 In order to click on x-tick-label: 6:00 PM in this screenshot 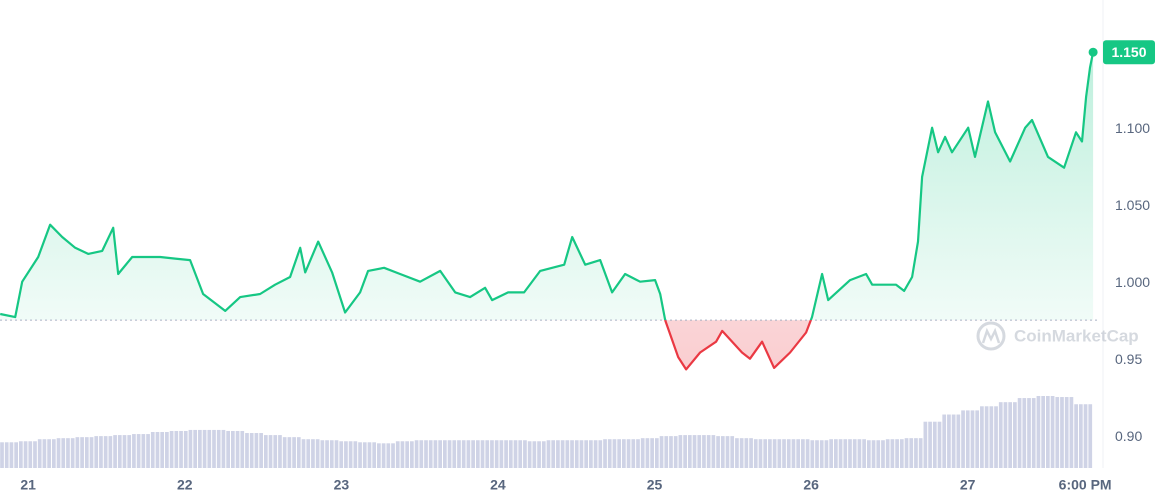, I will do `click(1085, 485)`.